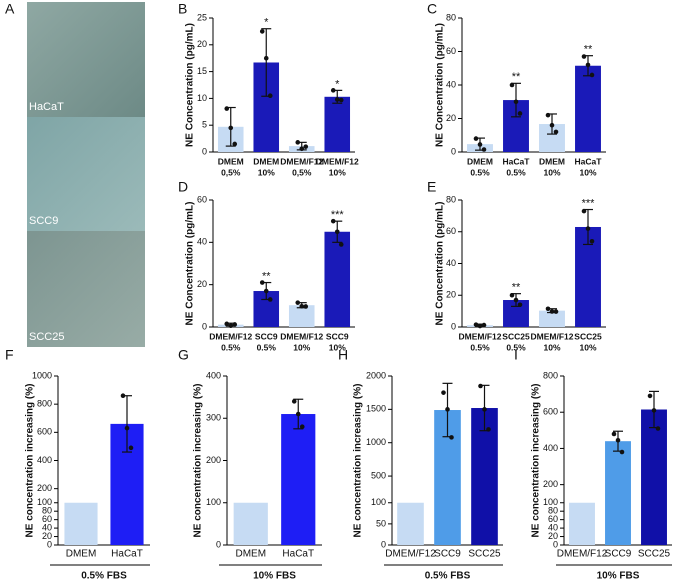 This screenshot has height=583, width=683. What do you see at coordinates (46, 337) in the screenshot?
I see `image-label: SCC25` at bounding box center [46, 337].